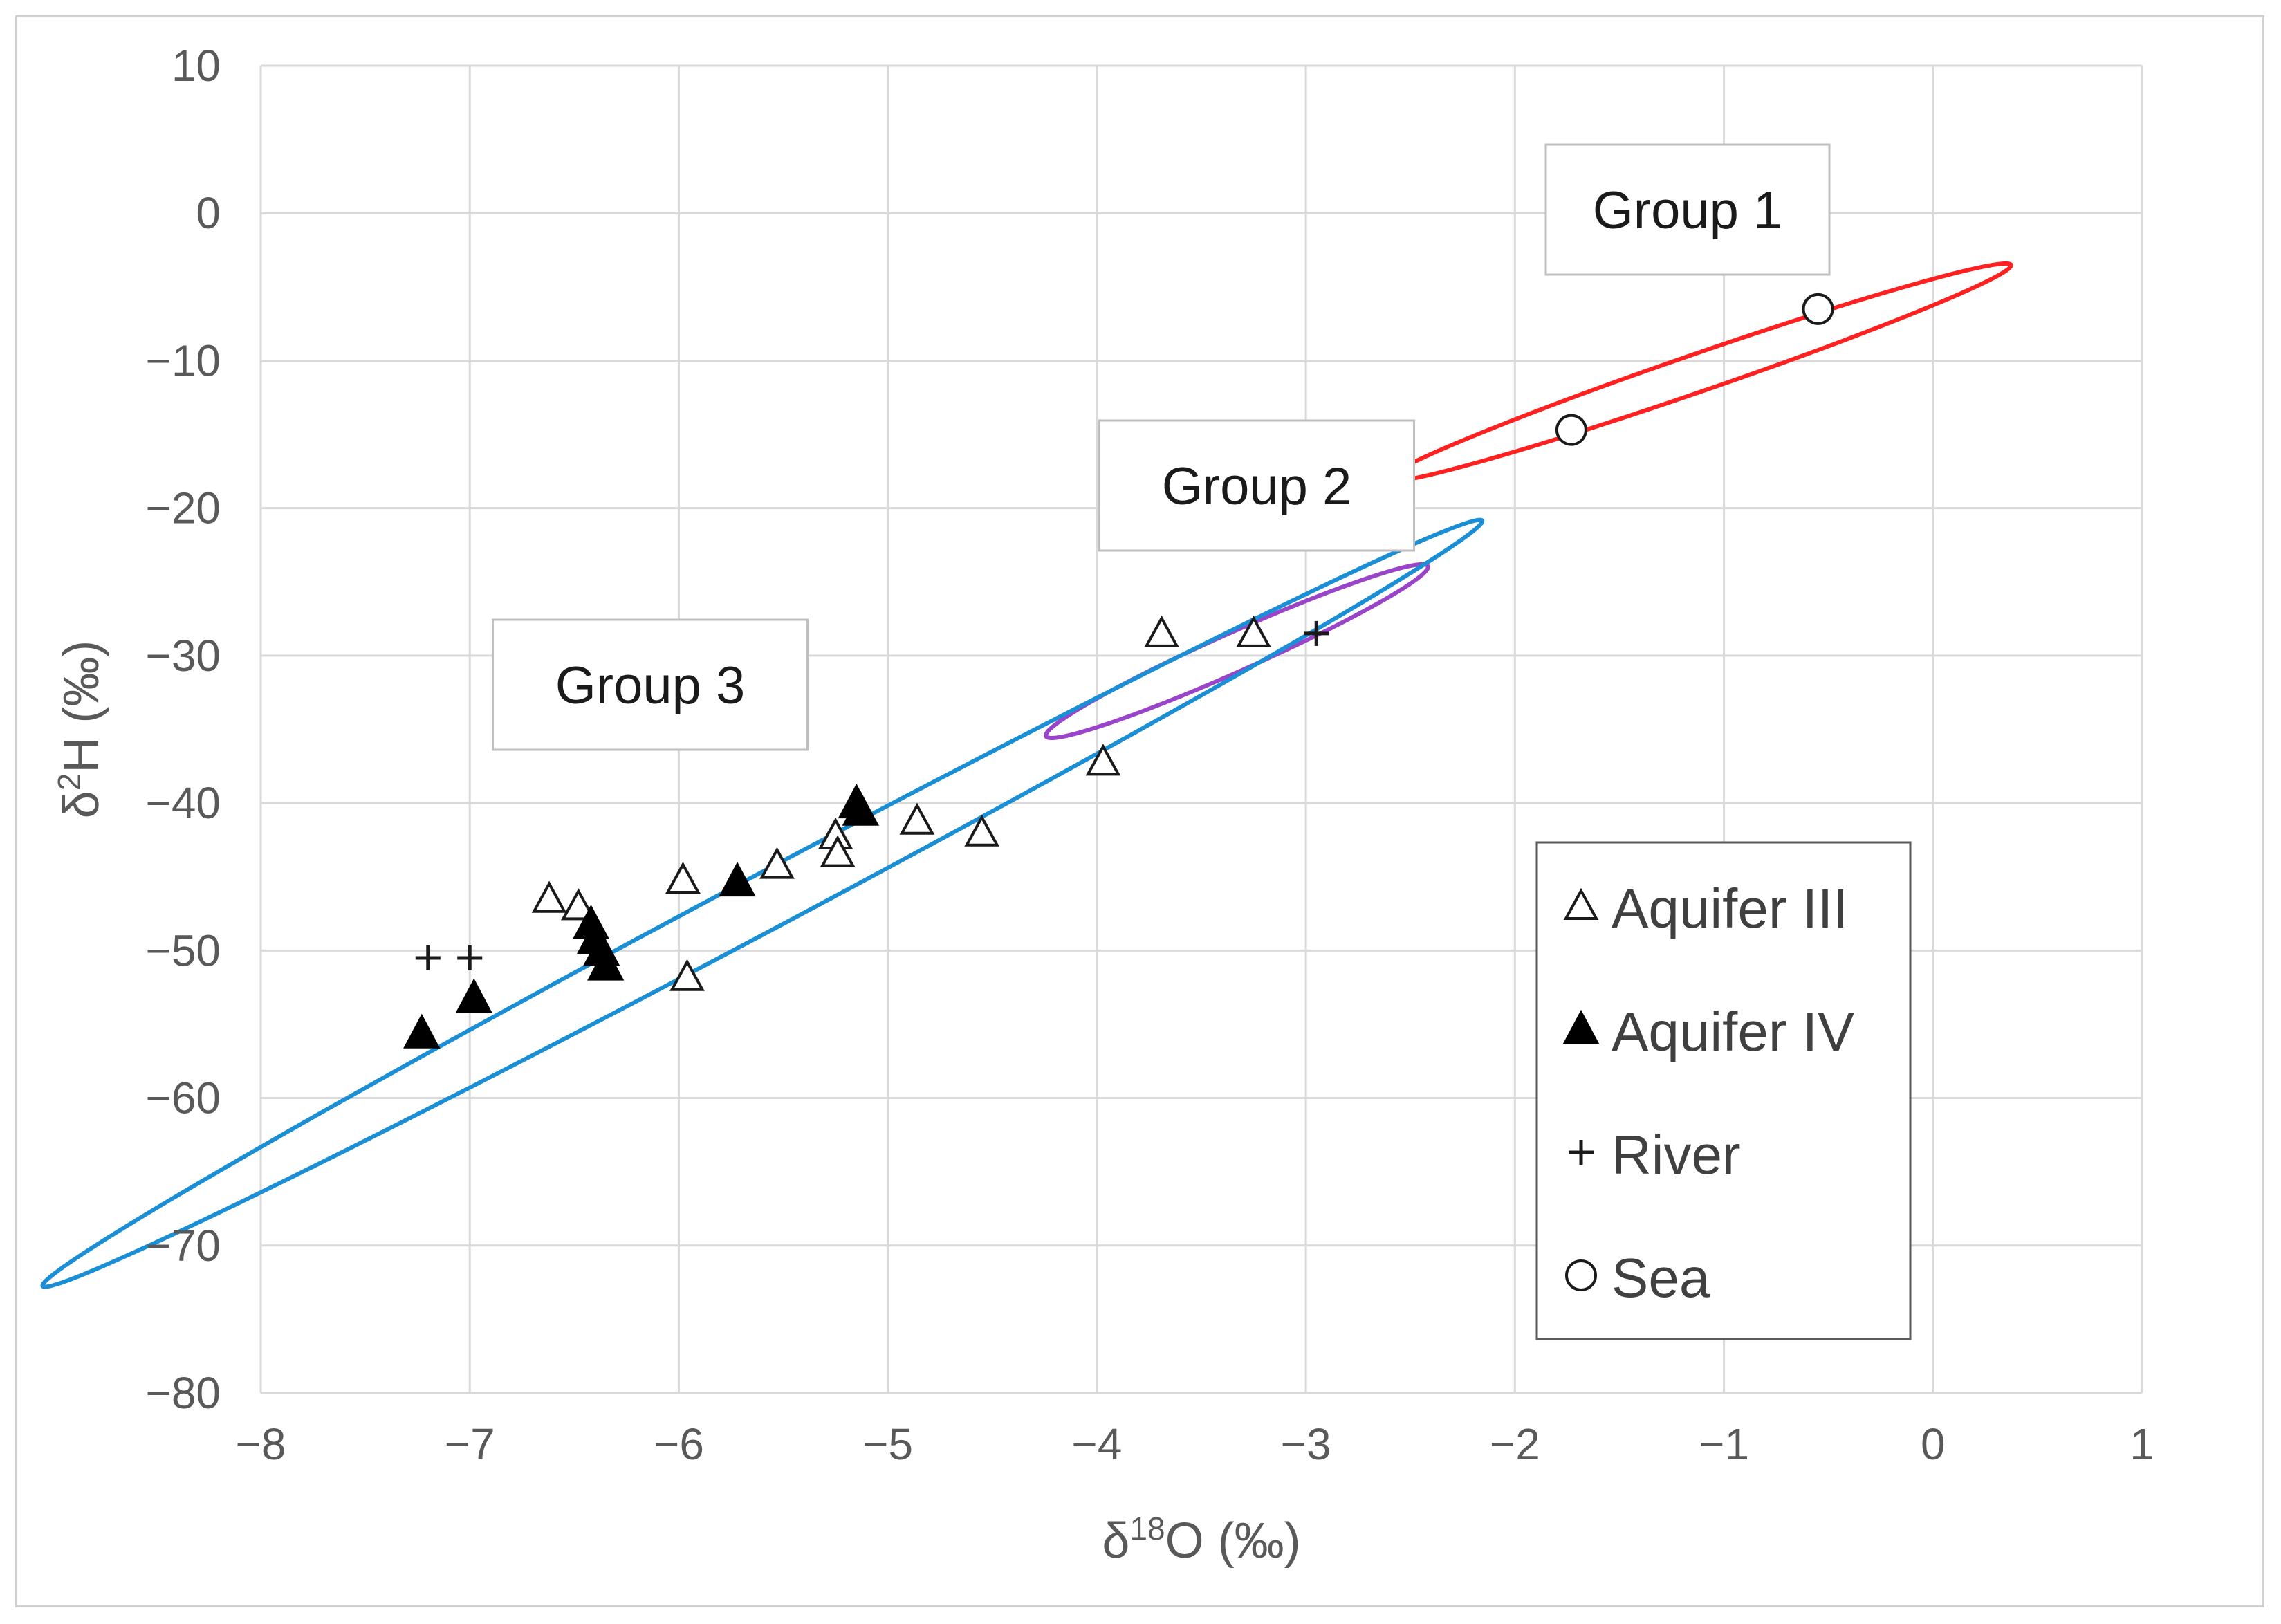 Image resolution: width=2281 pixels, height=1624 pixels. Describe the element at coordinates (1306, 1444) in the screenshot. I see `x-tick-label: −3` at that location.